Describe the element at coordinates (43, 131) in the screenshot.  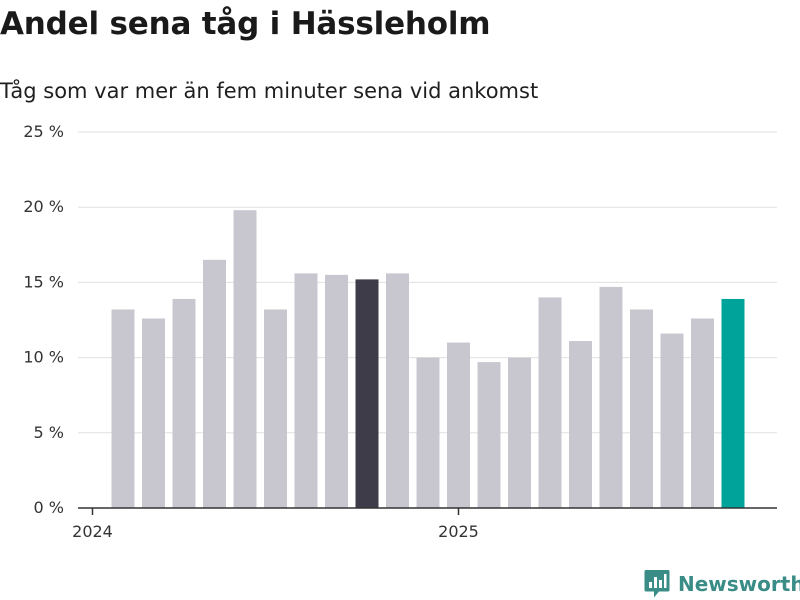
I see `y-tick-label: 25 %` at that location.